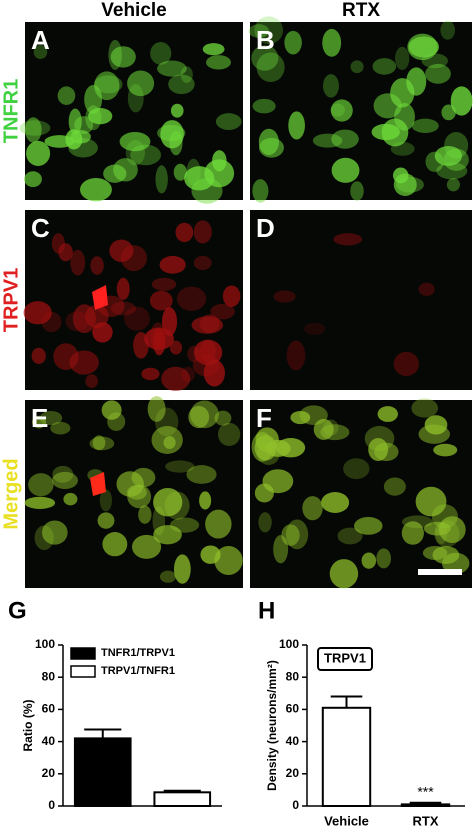 Image resolution: width=474 pixels, height=830 pixels. What do you see at coordinates (293, 709) in the screenshot?
I see `y-tick-label: 60` at bounding box center [293, 709].